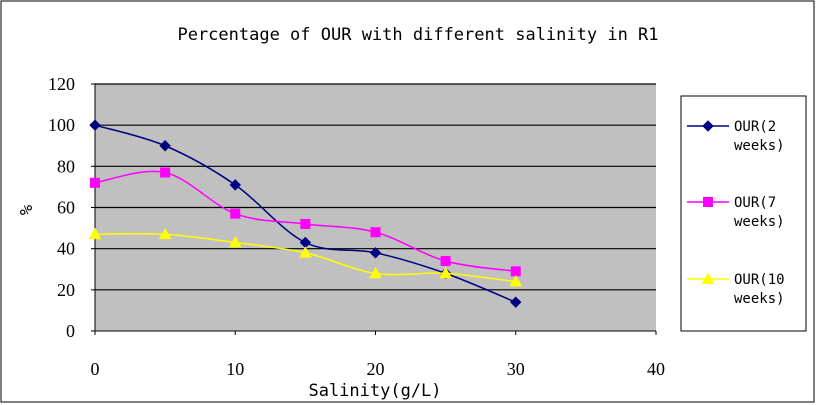 The image size is (817, 405). Describe the element at coordinates (66, 290) in the screenshot. I see `y-tick-label: 20` at that location.